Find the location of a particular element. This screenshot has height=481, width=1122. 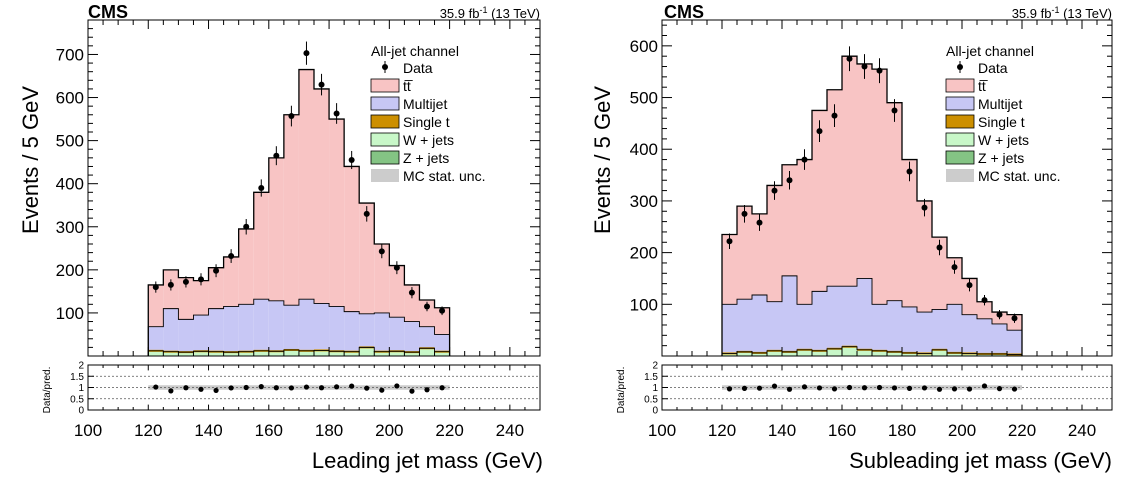

legend-ttbar: tt̅ is located at coordinates (967, 86).